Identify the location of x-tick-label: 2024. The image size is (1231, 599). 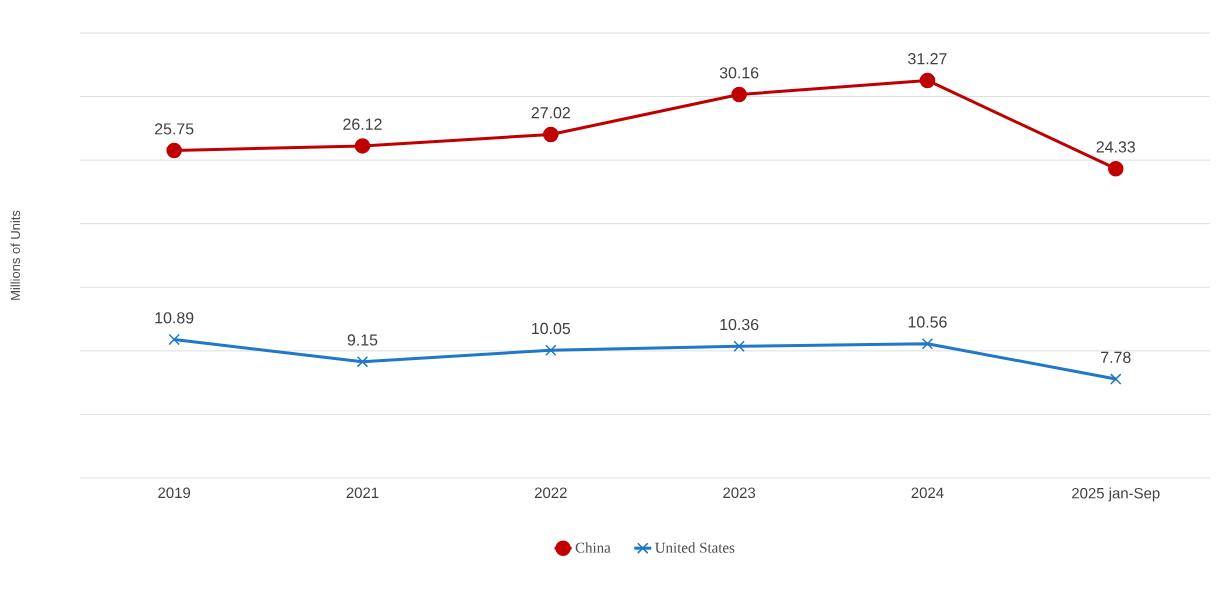
(927, 493).